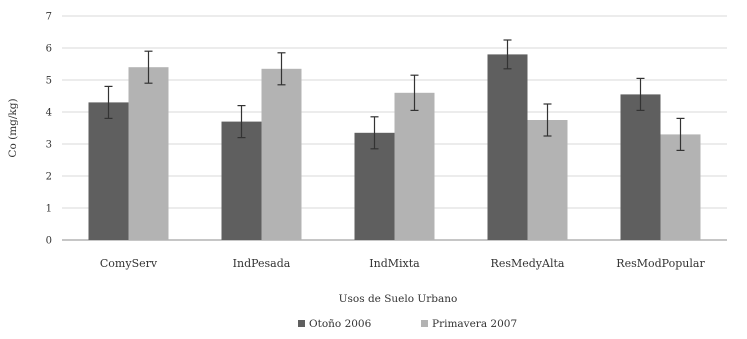  Describe the element at coordinates (414, 166) in the screenshot. I see `bar-series2-indmixta` at that location.